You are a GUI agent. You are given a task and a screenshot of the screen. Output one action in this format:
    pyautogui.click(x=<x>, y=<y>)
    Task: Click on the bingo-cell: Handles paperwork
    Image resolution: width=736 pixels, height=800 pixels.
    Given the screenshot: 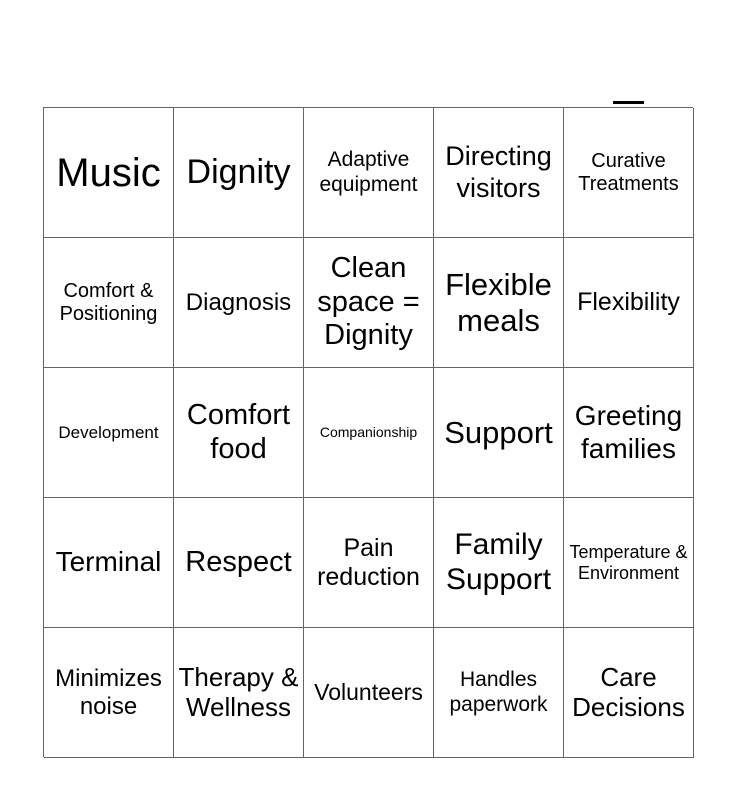 What is the action you would take?
    pyautogui.click(x=499, y=693)
    